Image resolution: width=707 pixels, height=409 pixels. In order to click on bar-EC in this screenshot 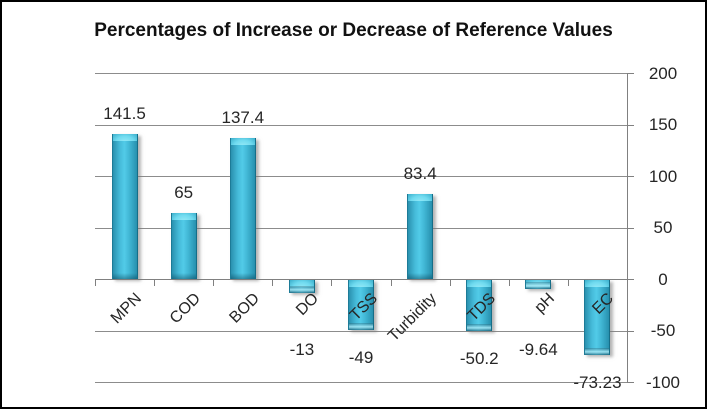, I will do `click(597, 317)`.